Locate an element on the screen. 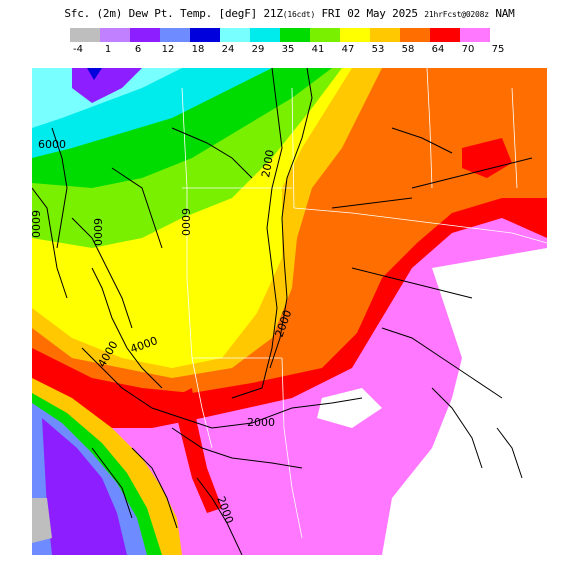  legend-ticks: -4 1 6 12 18 24 29 35 41 47 53 58 64 70 75 is located at coordinates (289, 51).